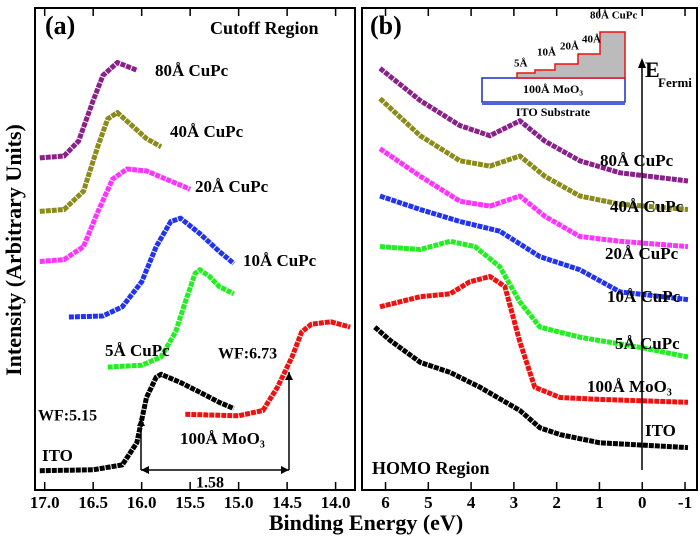 The width and height of the screenshot is (700, 539). I want to click on annotation: 40Å, so click(591, 40).